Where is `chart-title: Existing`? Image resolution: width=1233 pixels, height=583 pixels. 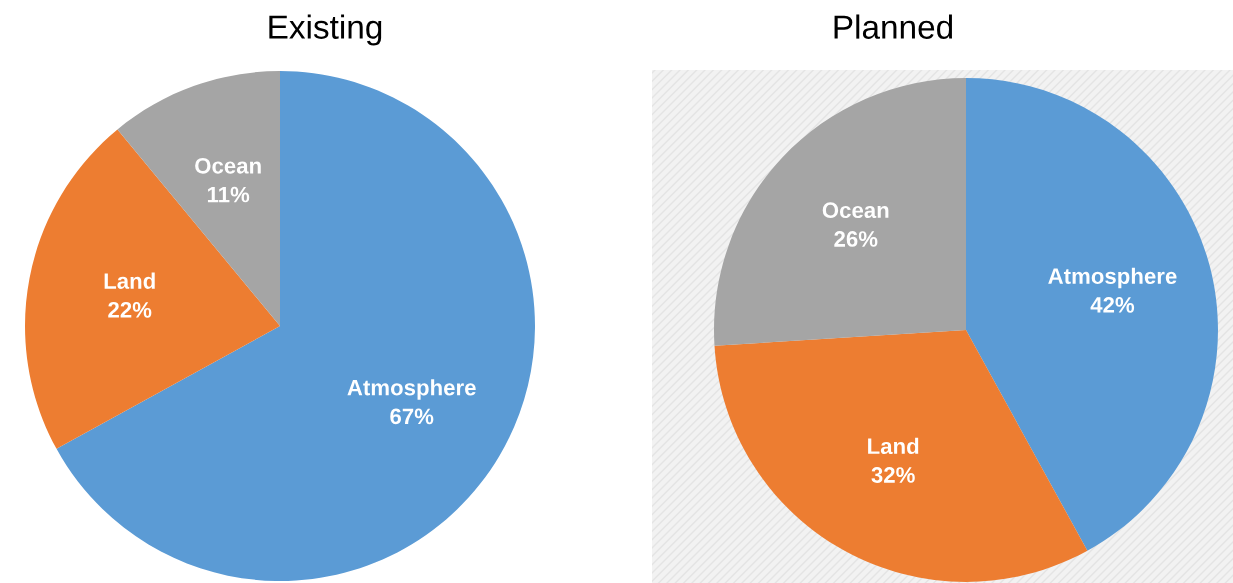
chart-title: Existing is located at coordinates (325, 30).